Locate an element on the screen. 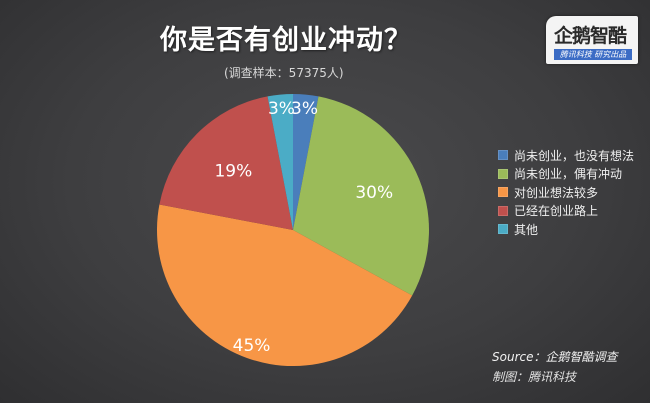 This screenshot has width=650, height=403. legend-item: 其他 is located at coordinates (566, 229).